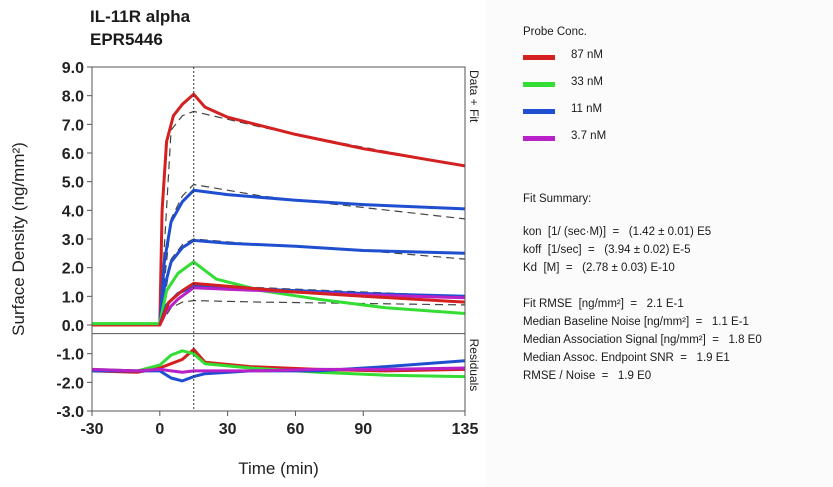 The height and width of the screenshot is (487, 833). I want to click on y-axis-label: Surface Density (ng/mm²), so click(18, 239).